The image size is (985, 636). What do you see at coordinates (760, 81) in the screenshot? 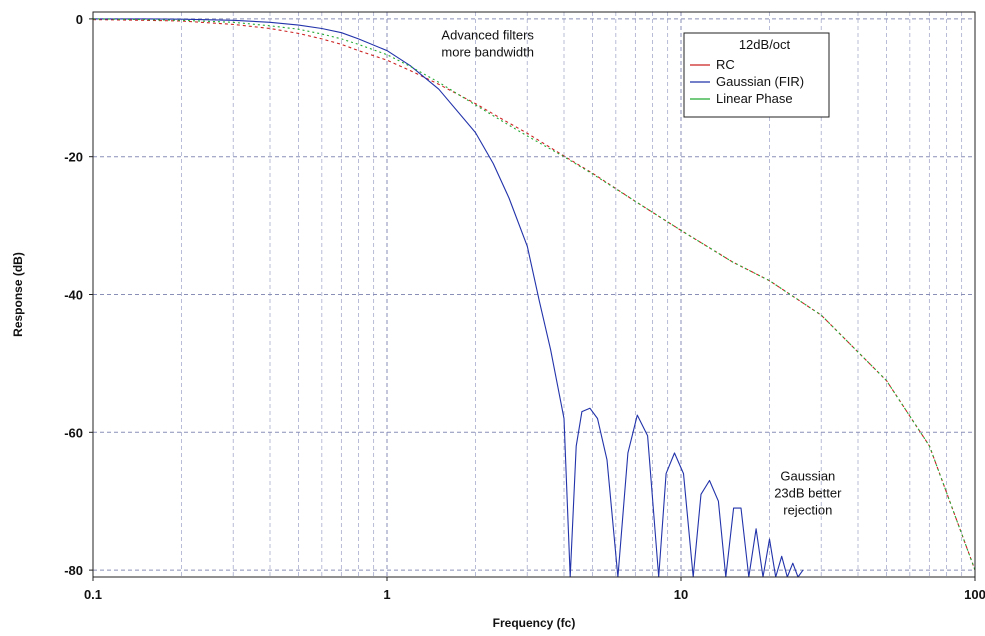
I see `legend-entry-label: Gaussian (FIR)` at bounding box center [760, 81].